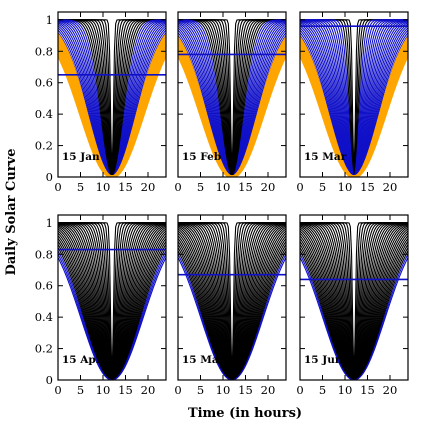 This screenshot has height=425, width=440. I want to click on y-tick-label: 0, so click(49, 177).